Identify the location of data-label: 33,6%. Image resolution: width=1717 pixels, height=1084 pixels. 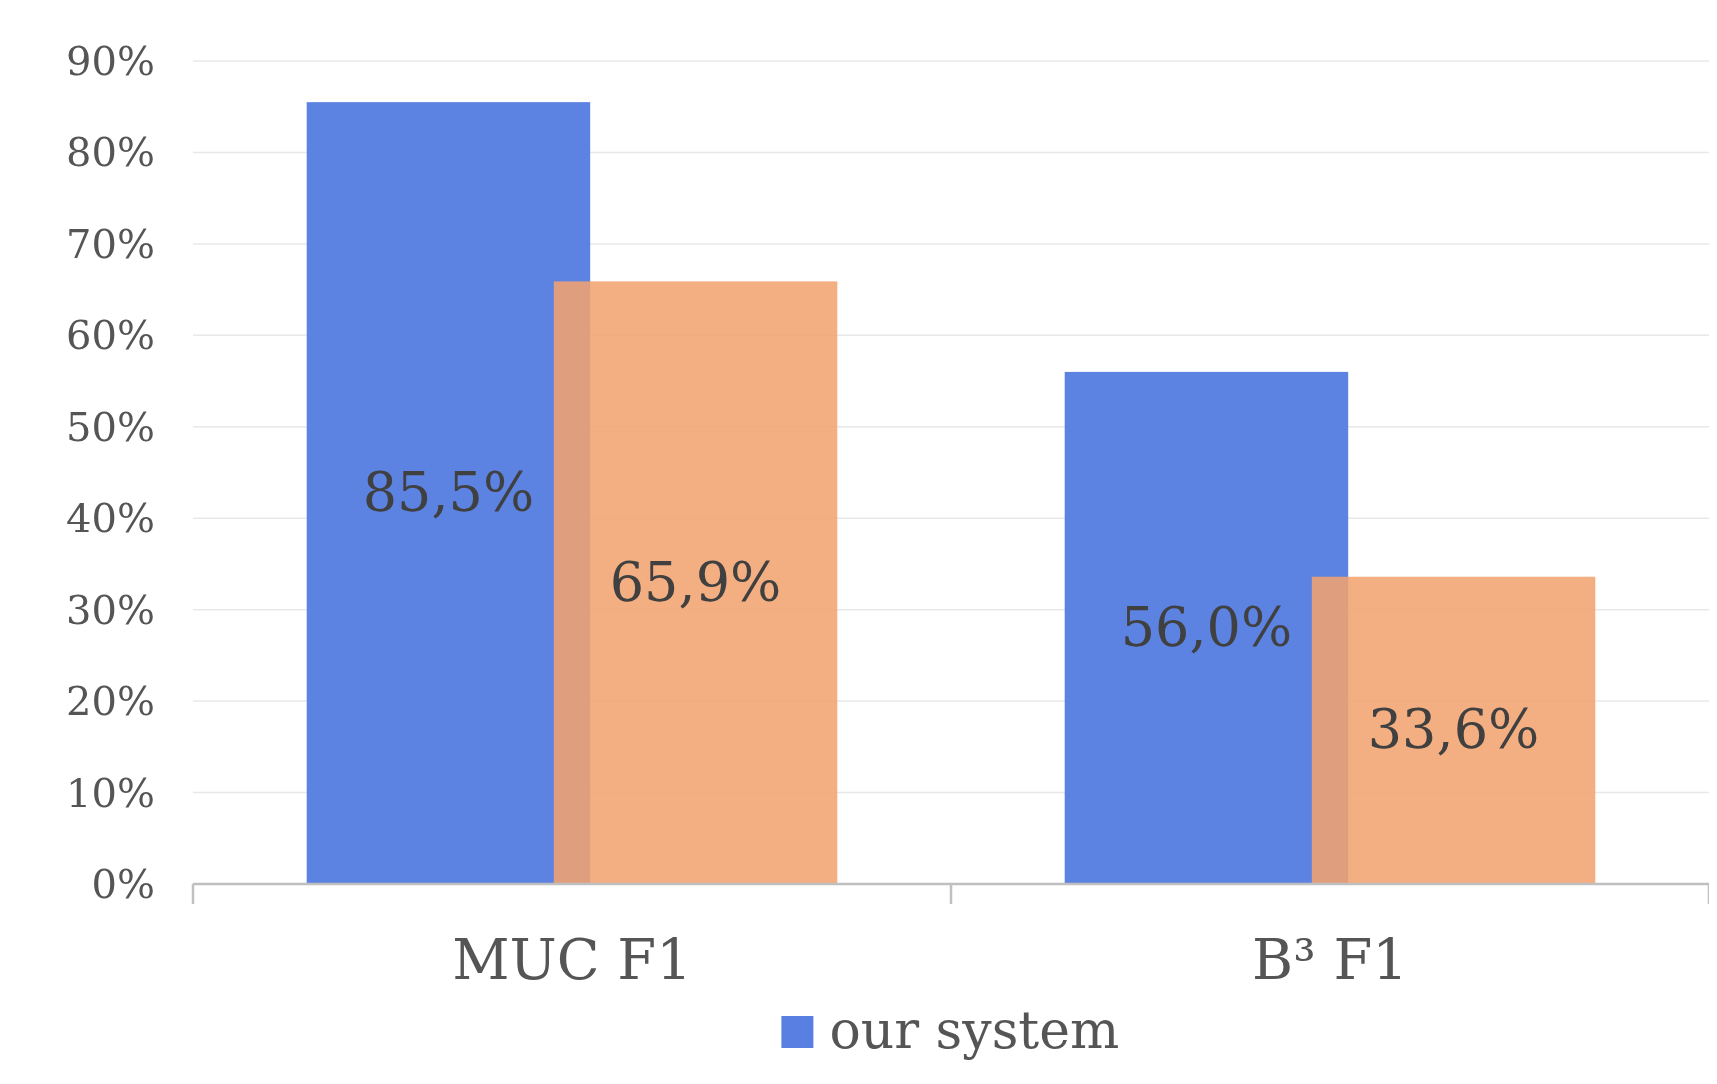
(1453, 730).